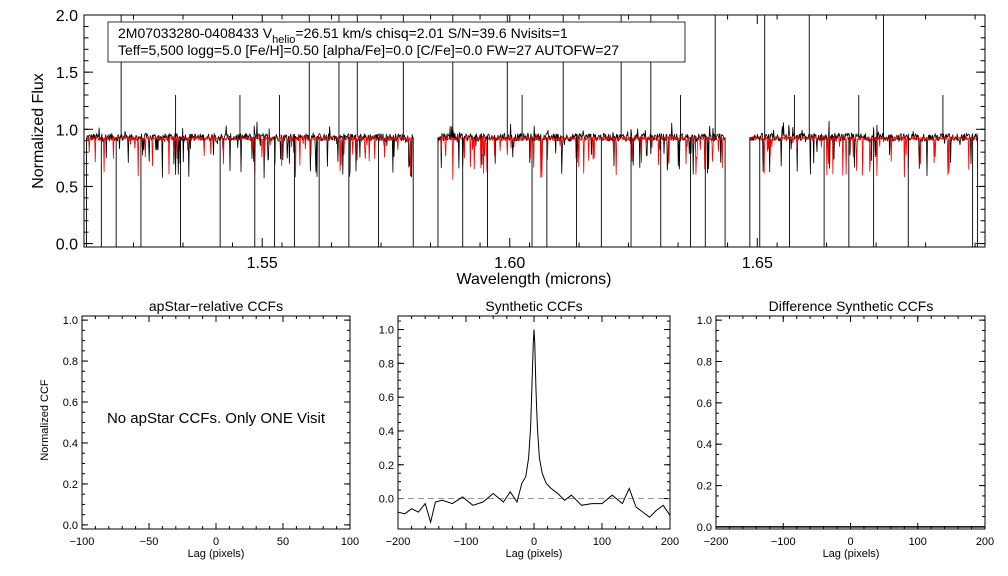 This screenshot has width=1008, height=576. What do you see at coordinates (70, 362) in the screenshot?
I see `apstar-ccf-ytick-label: 0.8` at bounding box center [70, 362].